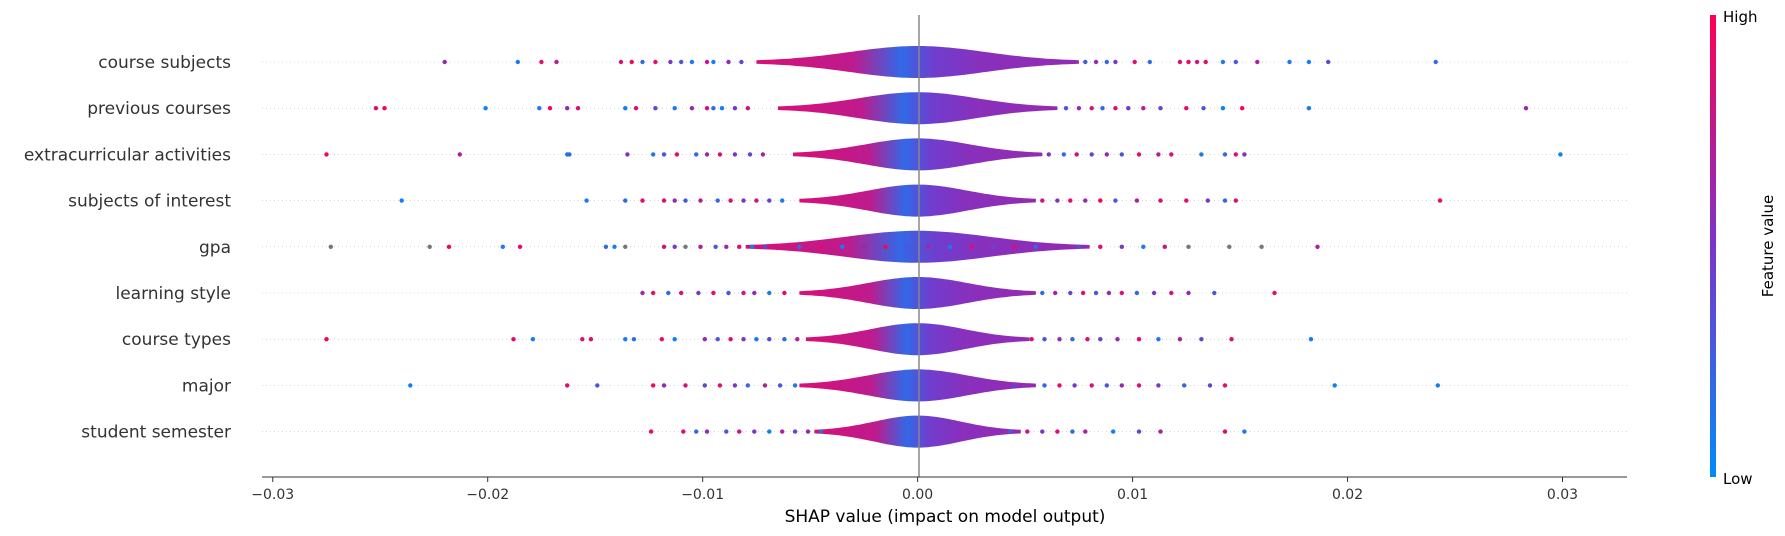  I want to click on x-tick-label: 0.02, so click(1347, 495).